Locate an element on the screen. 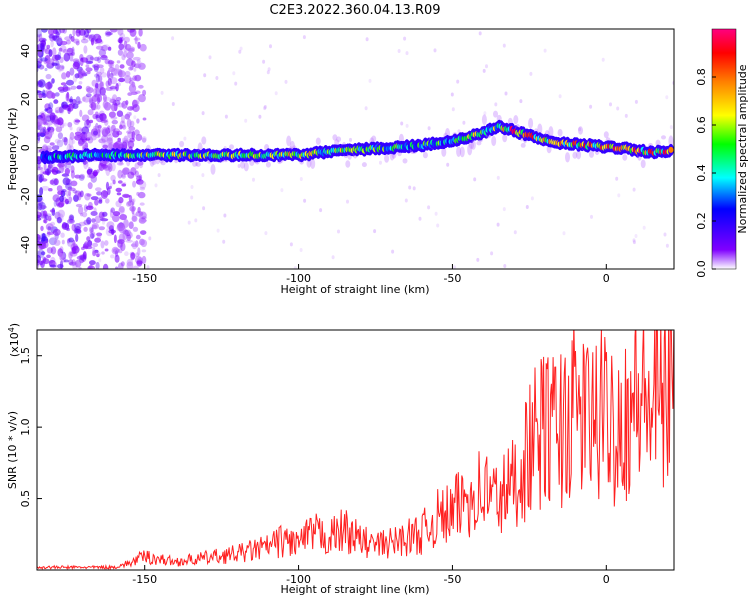 This screenshot has width=750, height=600. colorbar-tick-label: 0.4 is located at coordinates (701, 173).